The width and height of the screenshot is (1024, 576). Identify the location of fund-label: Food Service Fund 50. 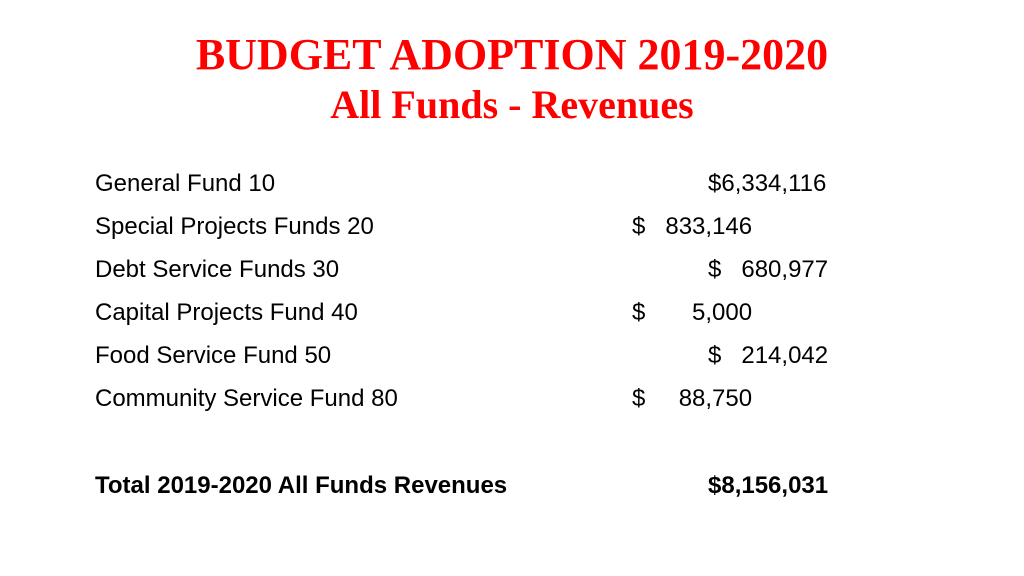
(213, 355).